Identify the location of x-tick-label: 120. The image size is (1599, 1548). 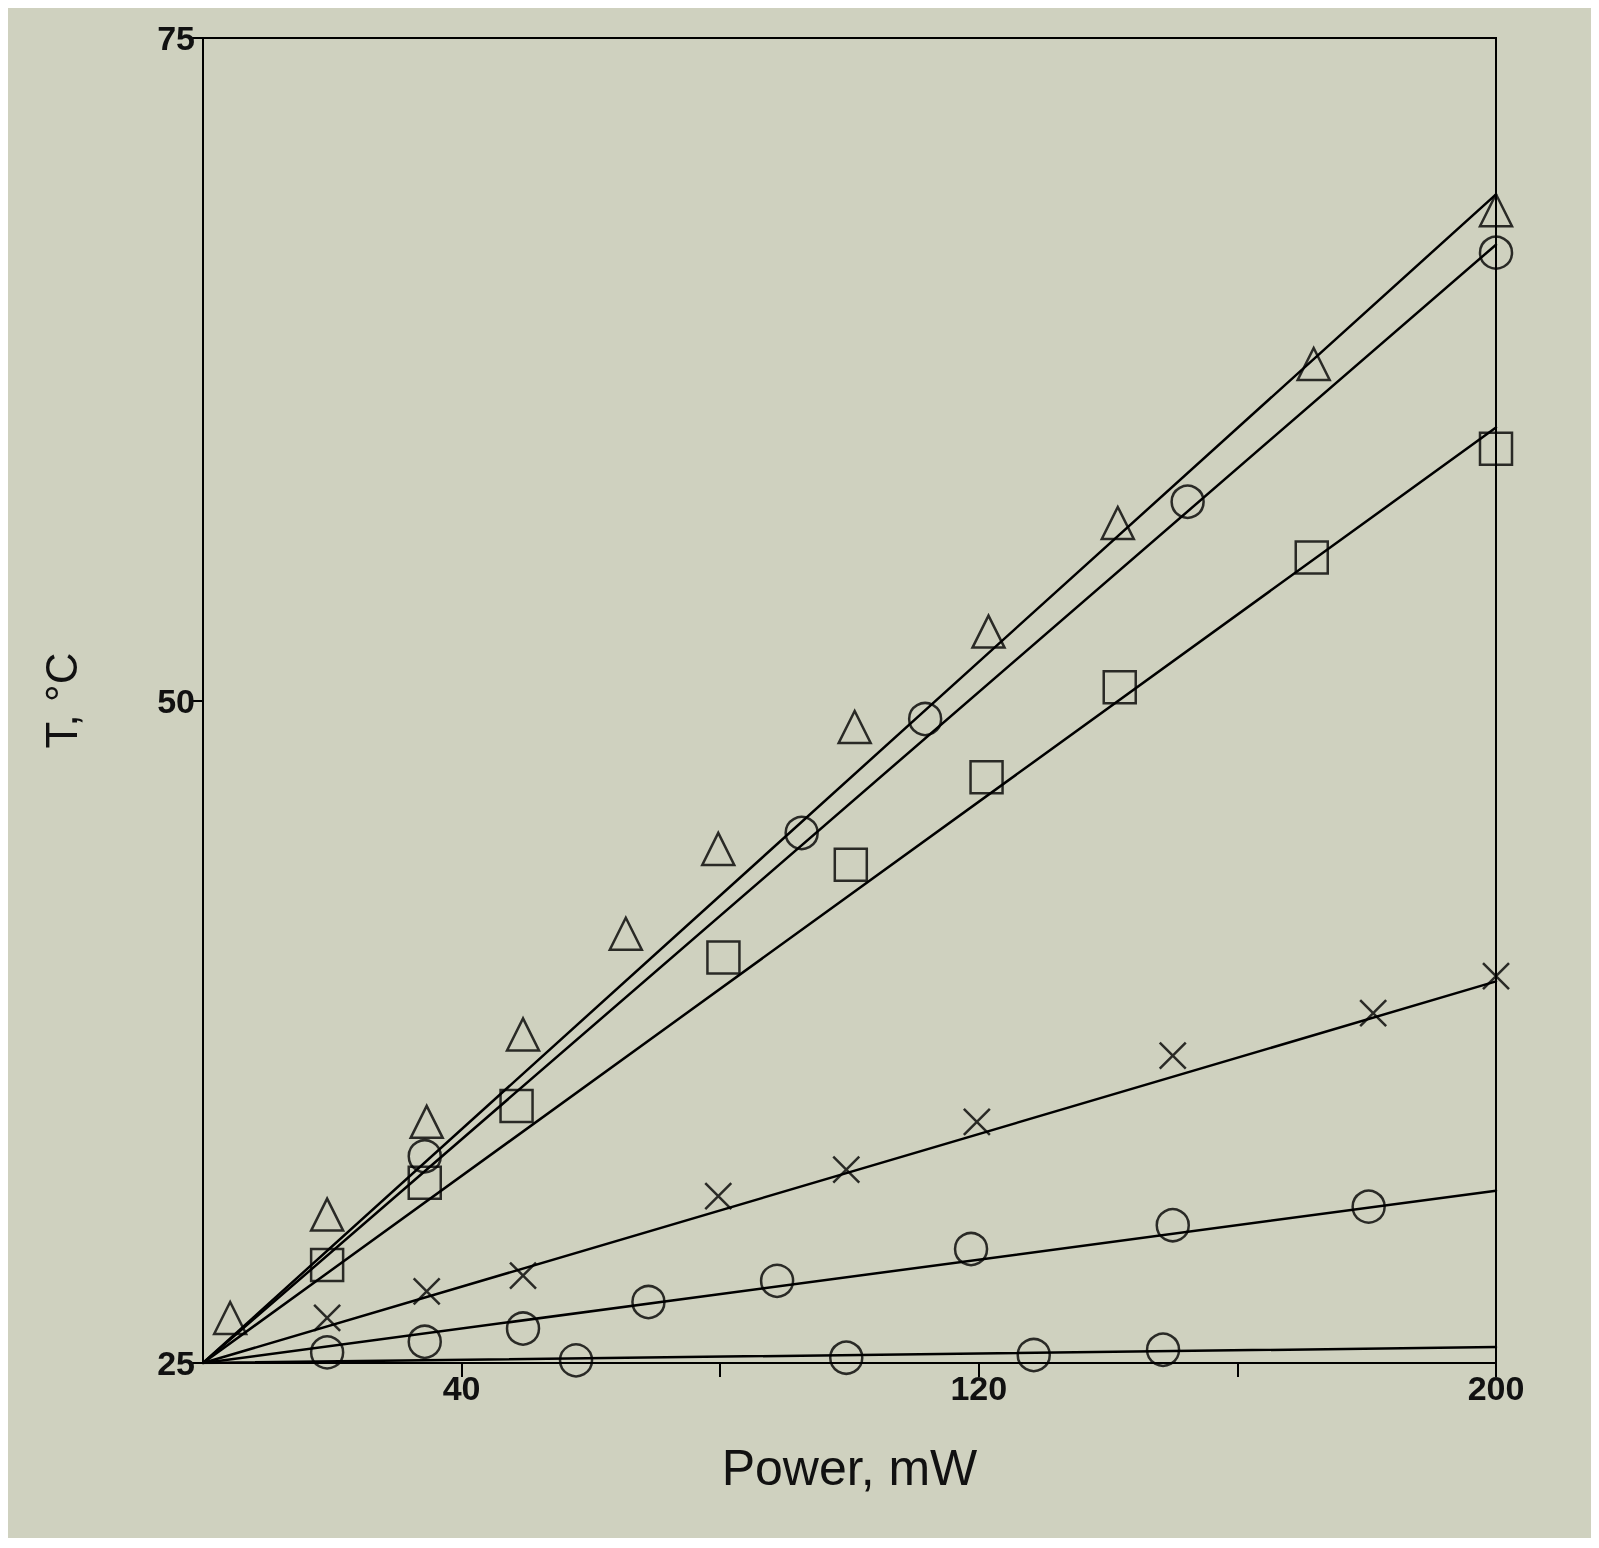
(979, 1388).